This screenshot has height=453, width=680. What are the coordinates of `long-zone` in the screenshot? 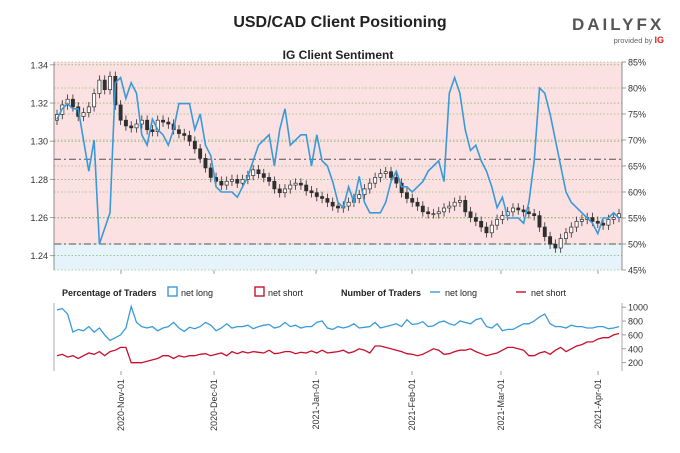 It's located at (338, 257).